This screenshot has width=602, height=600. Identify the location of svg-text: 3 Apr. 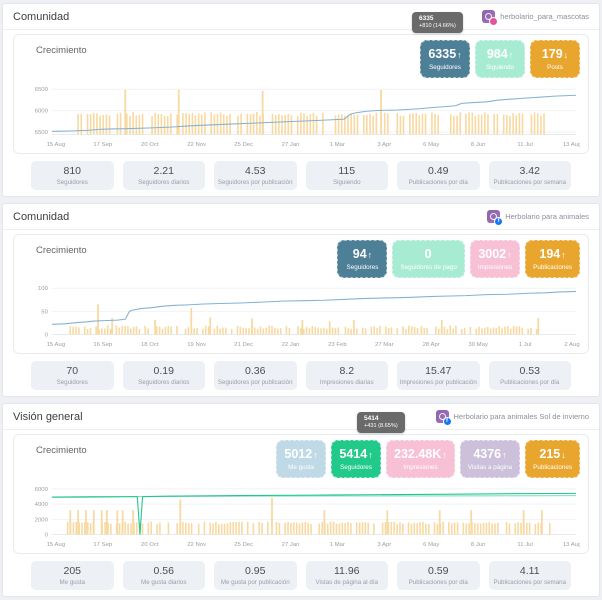
(384, 545).